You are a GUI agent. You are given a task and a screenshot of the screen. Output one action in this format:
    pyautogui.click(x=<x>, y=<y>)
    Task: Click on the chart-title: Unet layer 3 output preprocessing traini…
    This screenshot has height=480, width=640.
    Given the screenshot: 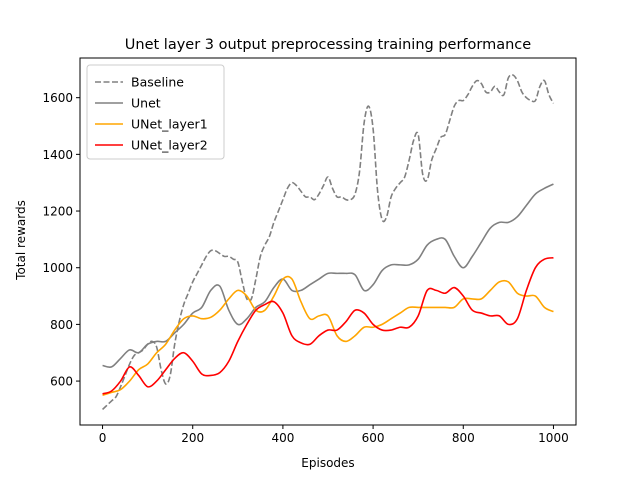 What is the action you would take?
    pyautogui.click(x=328, y=45)
    